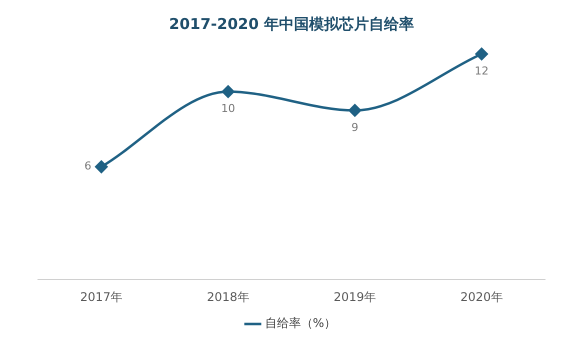 This screenshot has height=348, width=583. Describe the element at coordinates (300, 323) in the screenshot. I see `legend-label: 自给率（%）` at that location.